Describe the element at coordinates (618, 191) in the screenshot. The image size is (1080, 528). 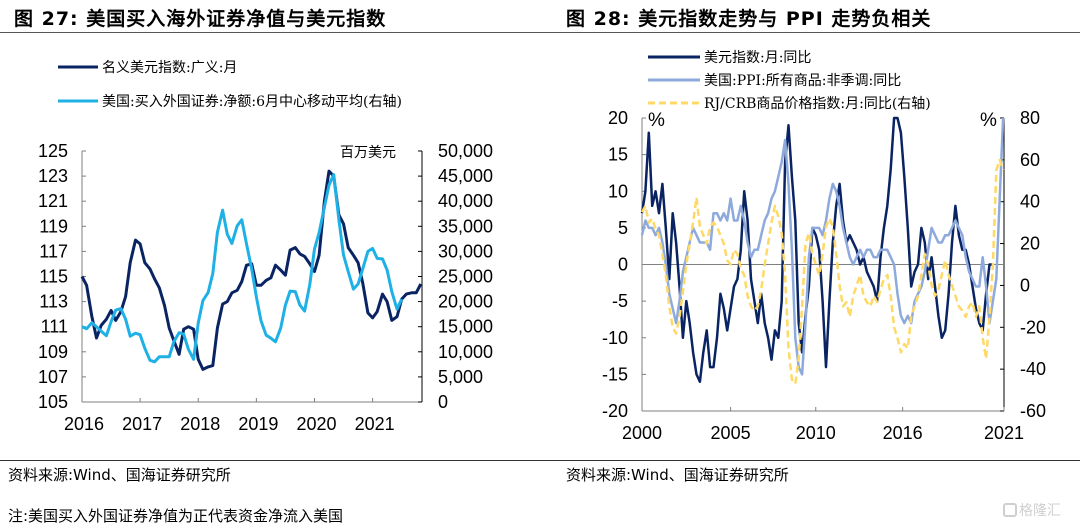
I see `left-y-tick-label: 10` at that location.